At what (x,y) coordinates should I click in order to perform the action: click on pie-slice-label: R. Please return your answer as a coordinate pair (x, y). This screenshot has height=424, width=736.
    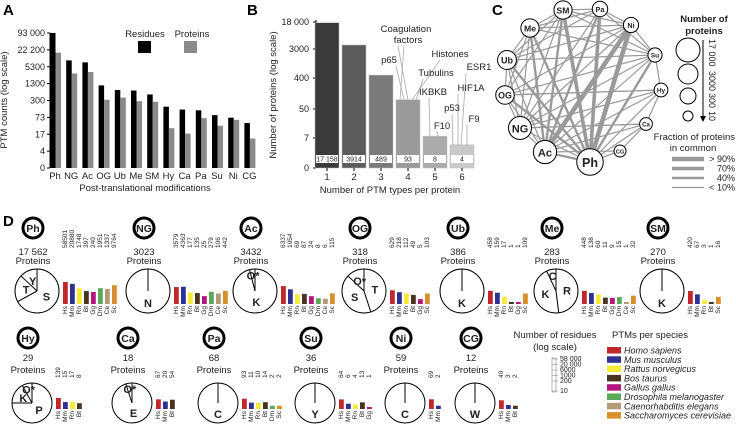
    Looking at the image, I should click on (567, 291).